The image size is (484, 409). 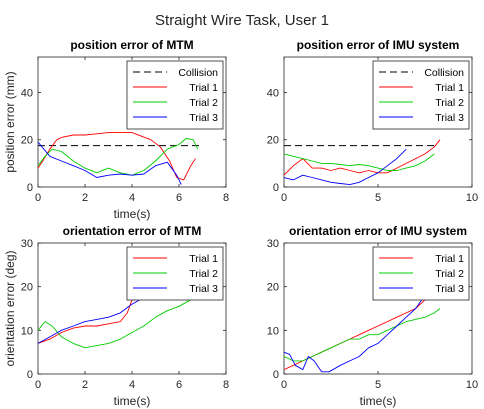 I want to click on plot-1-xtick-label: 0, so click(x=38, y=198).